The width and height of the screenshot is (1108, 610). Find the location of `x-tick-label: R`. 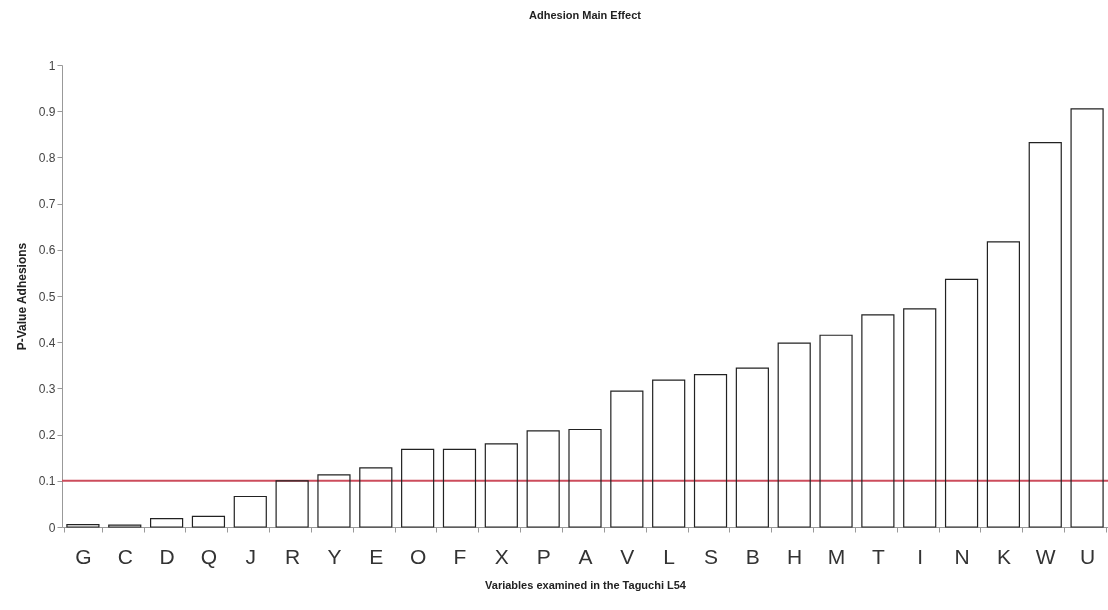

x-tick-label: R is located at coordinates (293, 556).